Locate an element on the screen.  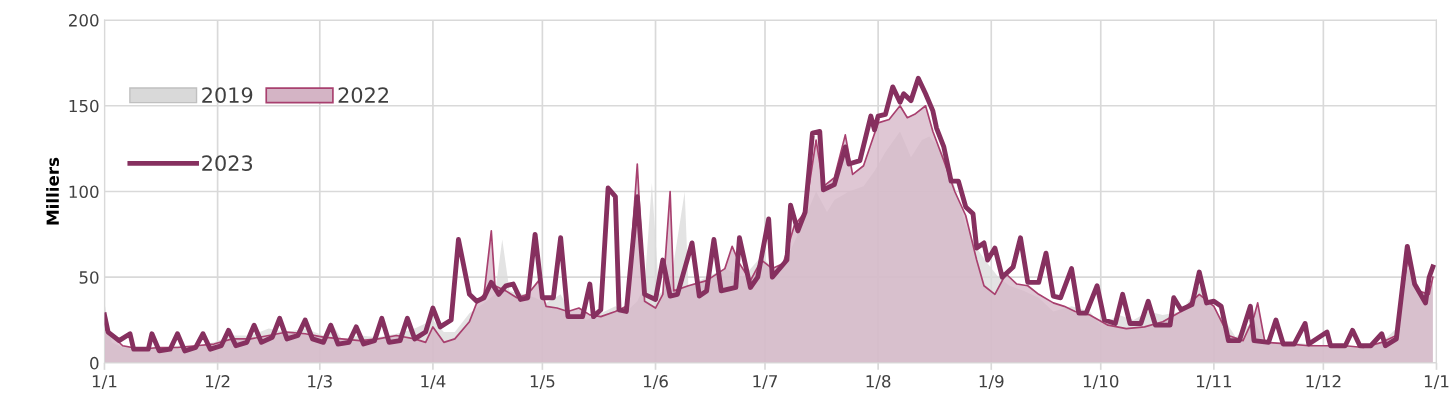
x-tick-label: 1/2 is located at coordinates (218, 382).